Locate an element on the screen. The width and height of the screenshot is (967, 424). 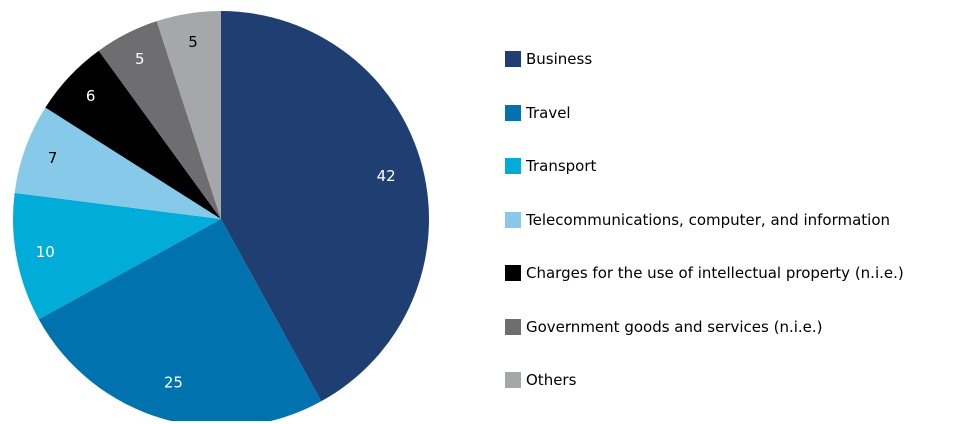
pie-slice-telecommunications-computer-and-information is located at coordinates (118, 163).